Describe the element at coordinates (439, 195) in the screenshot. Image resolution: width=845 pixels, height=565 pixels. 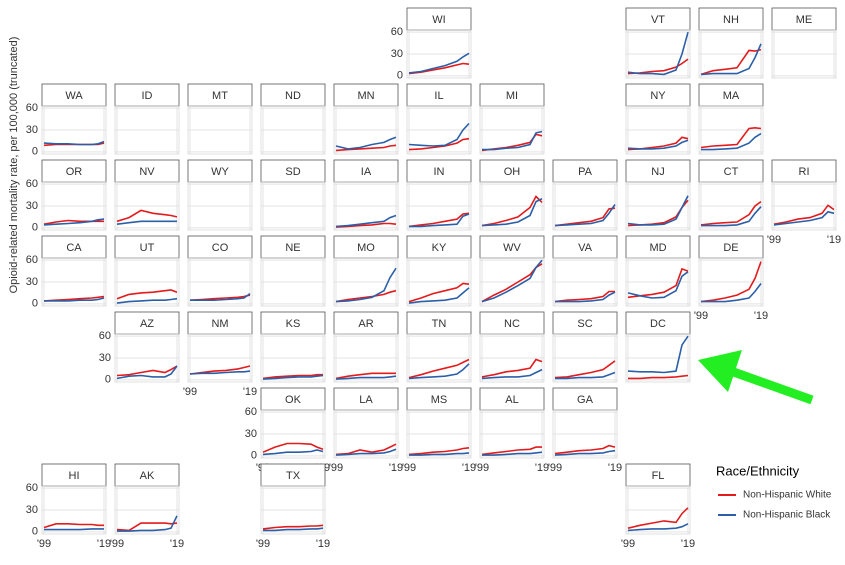
I see `panel: IN` at that location.